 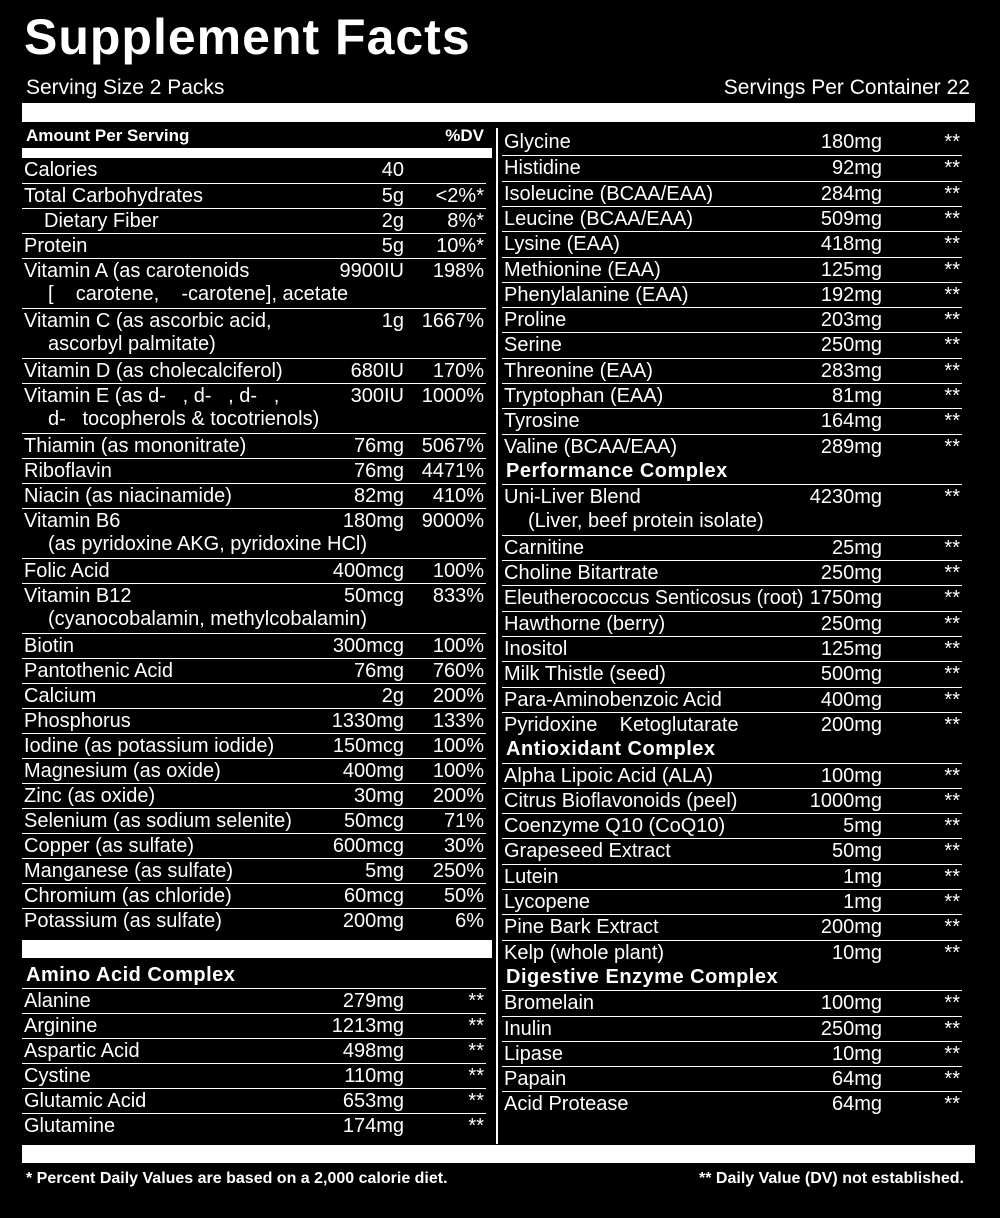 I want to click on nutrient-amount: 10mg, so click(x=856, y=1053).